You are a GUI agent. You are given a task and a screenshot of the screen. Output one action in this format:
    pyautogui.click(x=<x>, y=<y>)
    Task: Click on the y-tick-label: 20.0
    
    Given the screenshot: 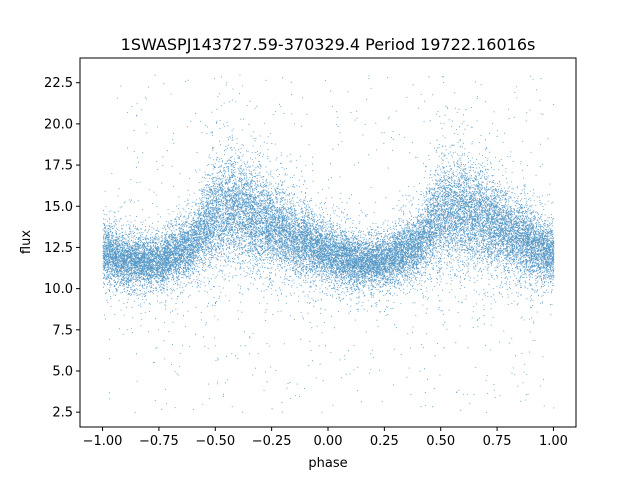 What is the action you would take?
    pyautogui.click(x=58, y=124)
    